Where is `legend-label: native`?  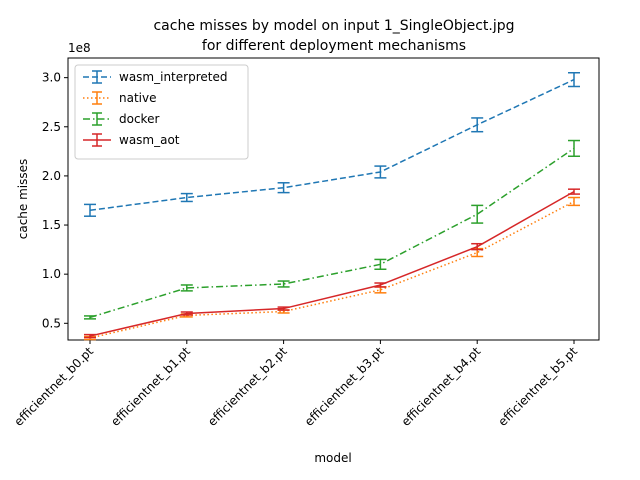 legend-label: native is located at coordinates (137, 98).